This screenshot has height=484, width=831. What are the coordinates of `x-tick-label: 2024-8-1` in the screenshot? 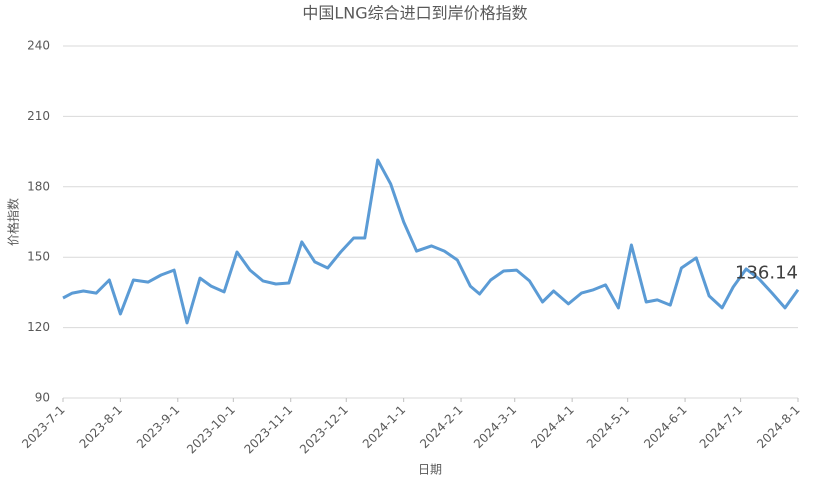 It's located at (778, 427).